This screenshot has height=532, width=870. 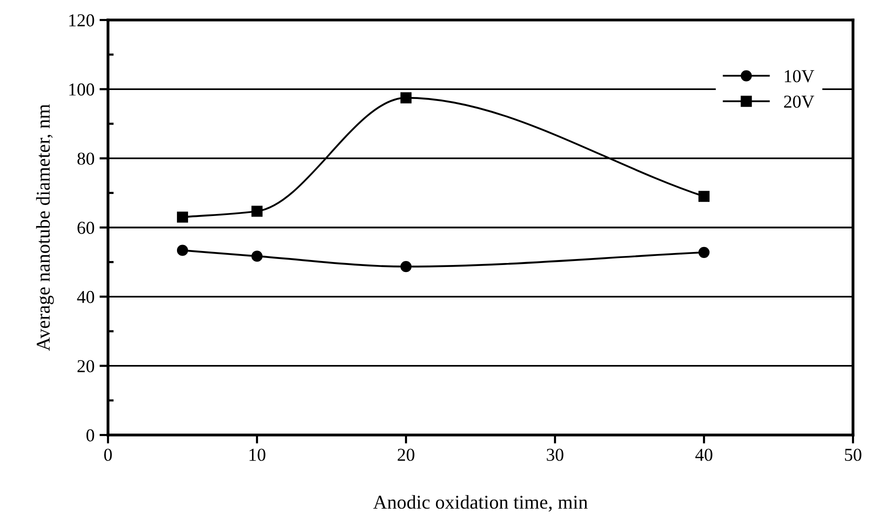 What do you see at coordinates (81, 20) in the screenshot?
I see `y-tick-label: 120` at bounding box center [81, 20].